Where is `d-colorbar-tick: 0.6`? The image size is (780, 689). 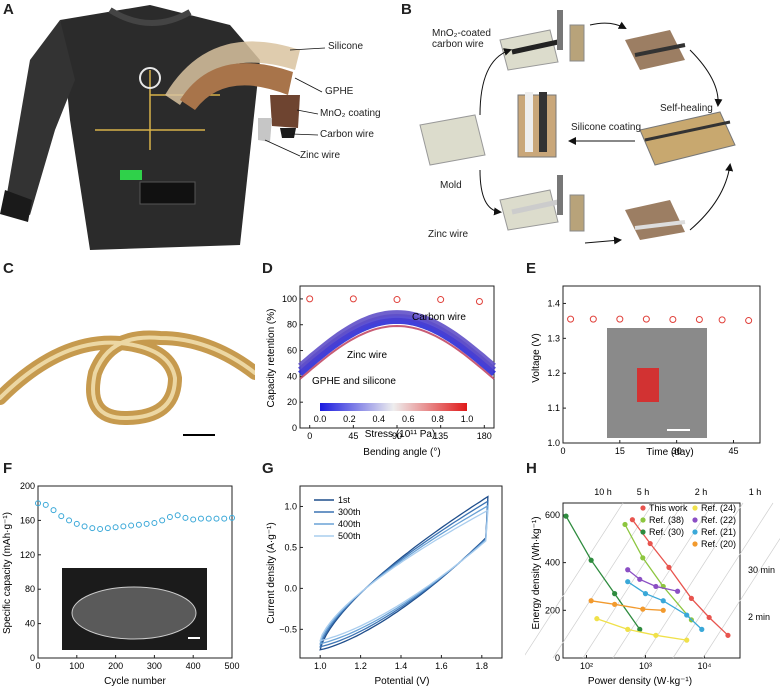 d-colorbar-tick: 0.6 is located at coordinates (408, 419).